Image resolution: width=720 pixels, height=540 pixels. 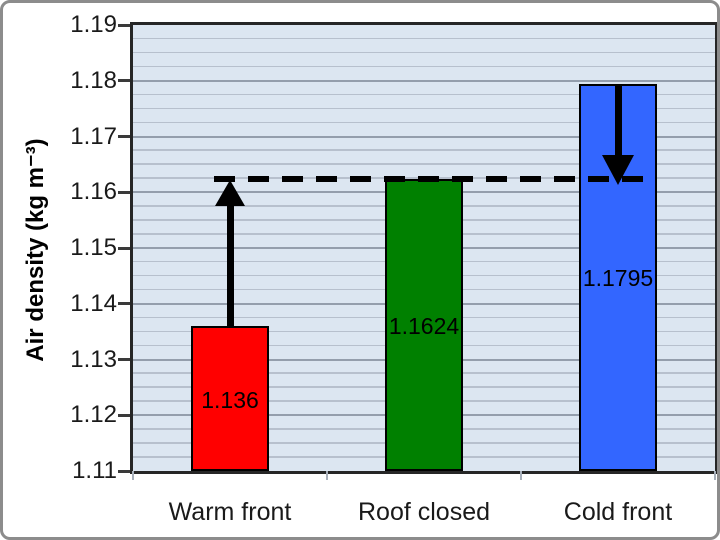 I want to click on y-tick-label: 1.17, so click(x=93, y=136).